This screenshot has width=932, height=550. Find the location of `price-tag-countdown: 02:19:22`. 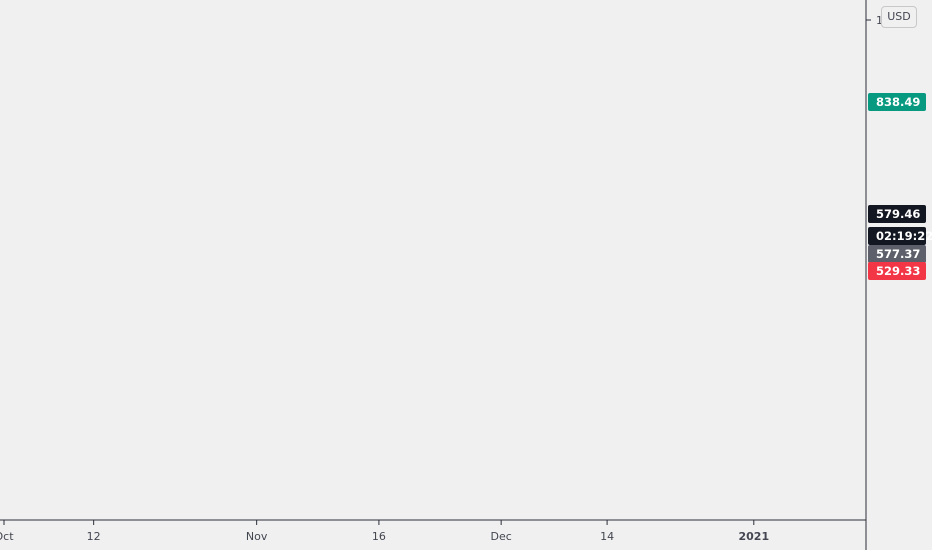

price-tag-countdown: 02:19:22 is located at coordinates (900, 236).